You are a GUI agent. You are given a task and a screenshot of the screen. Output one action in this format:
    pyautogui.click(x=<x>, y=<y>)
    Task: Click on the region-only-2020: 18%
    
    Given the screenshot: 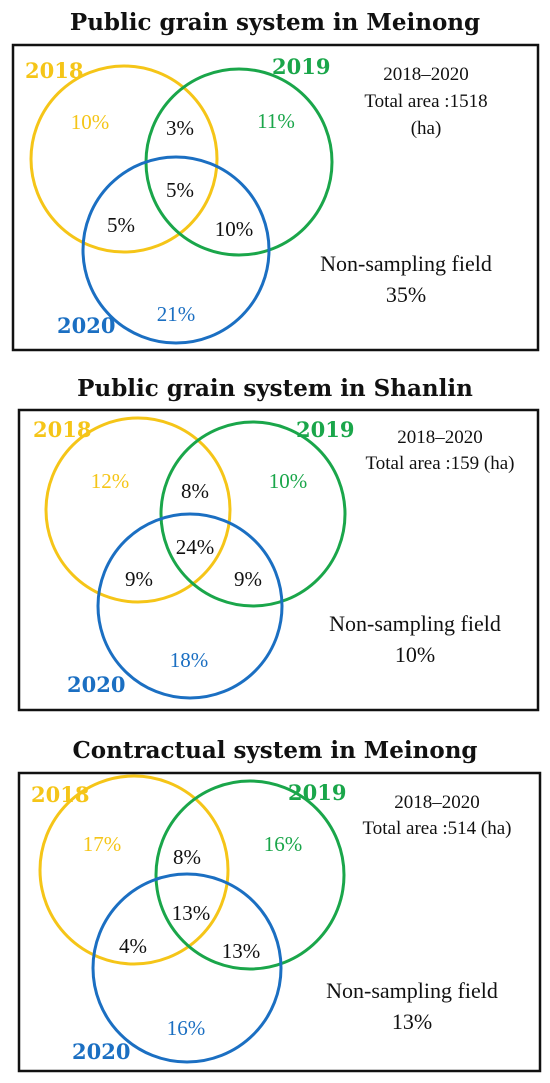 What is the action you would take?
    pyautogui.click(x=189, y=660)
    